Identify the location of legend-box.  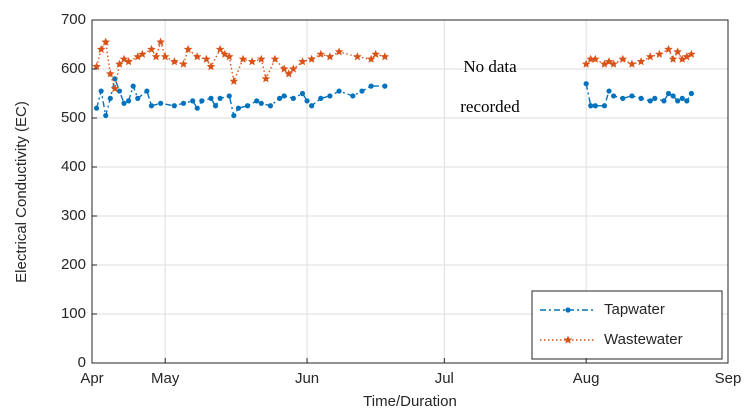
(627, 325).